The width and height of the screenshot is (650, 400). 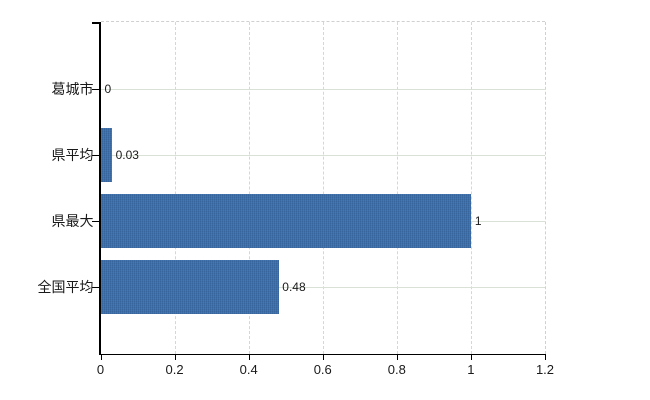 What do you see at coordinates (545, 369) in the screenshot?
I see `x-tick-label-1.2: 1.2` at bounding box center [545, 369].